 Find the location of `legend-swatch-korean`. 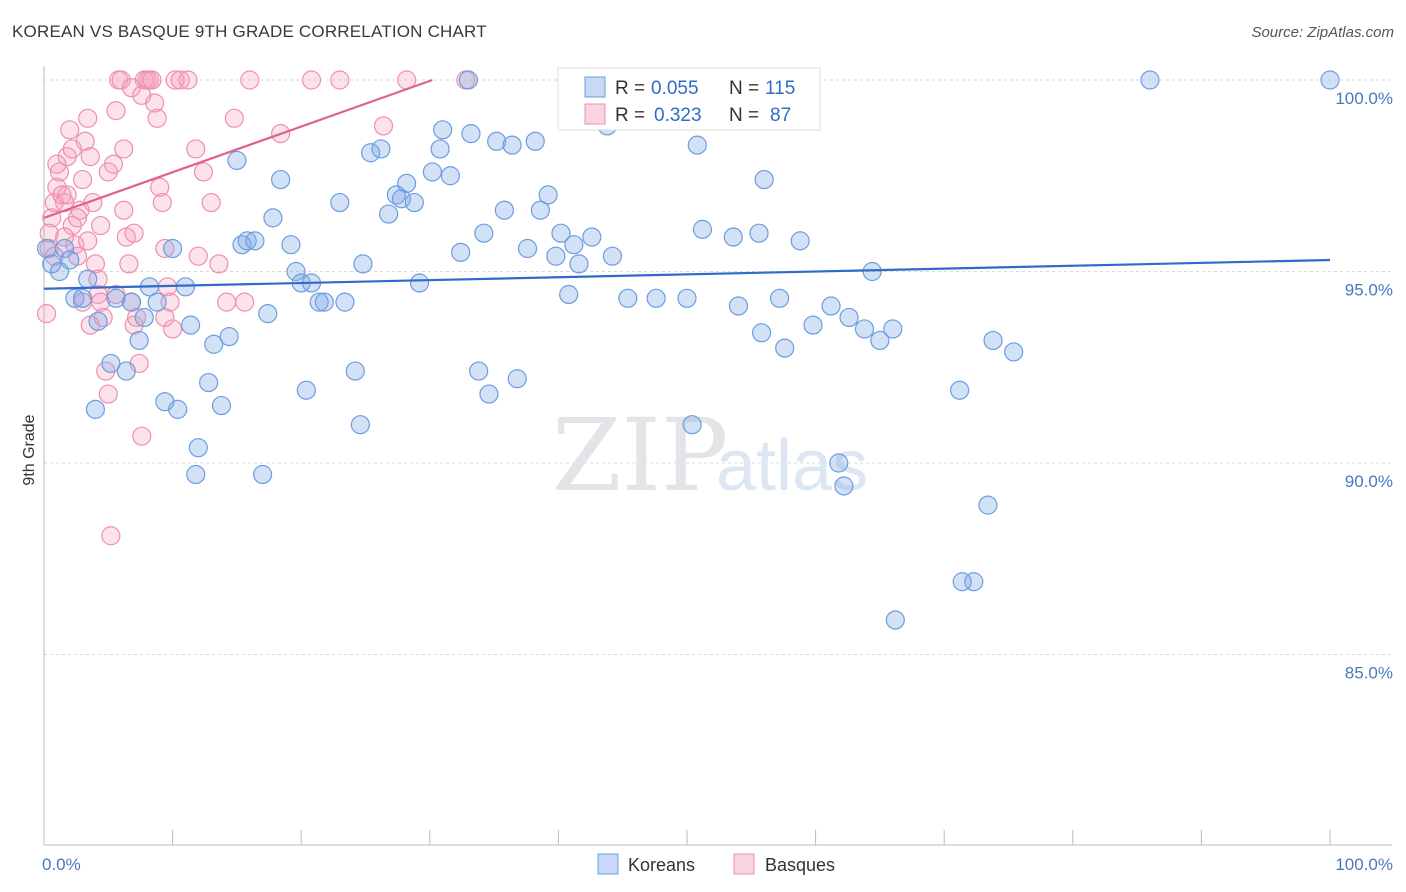

legend-swatch-korean is located at coordinates (595, 87).